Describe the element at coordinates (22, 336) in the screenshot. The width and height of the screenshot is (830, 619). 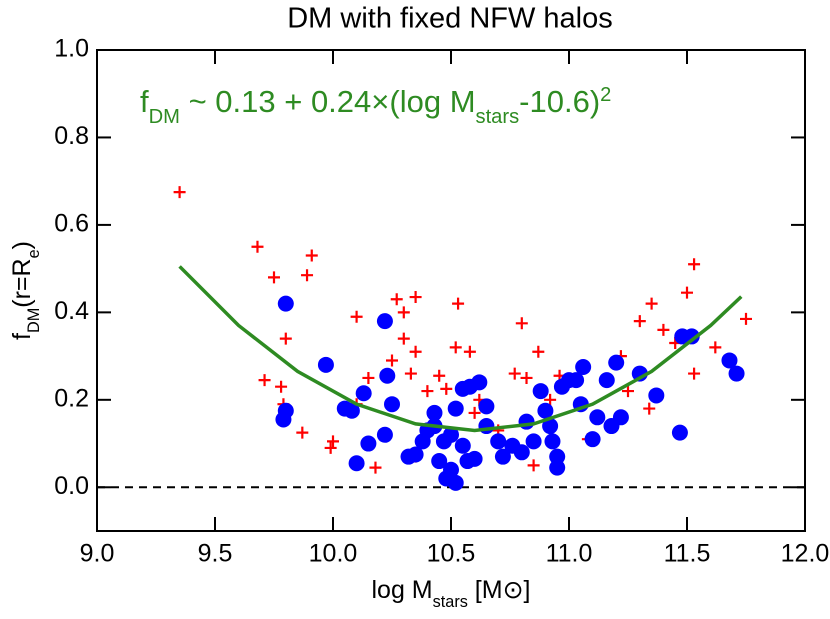
I see `y-axis-label-part: f` at that location.